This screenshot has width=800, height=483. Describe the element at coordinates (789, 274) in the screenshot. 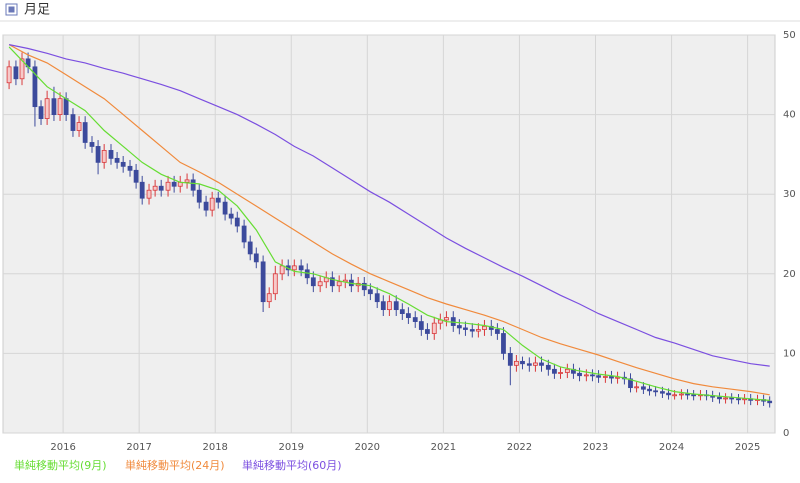

I see `y-tick-label: 20` at that location.